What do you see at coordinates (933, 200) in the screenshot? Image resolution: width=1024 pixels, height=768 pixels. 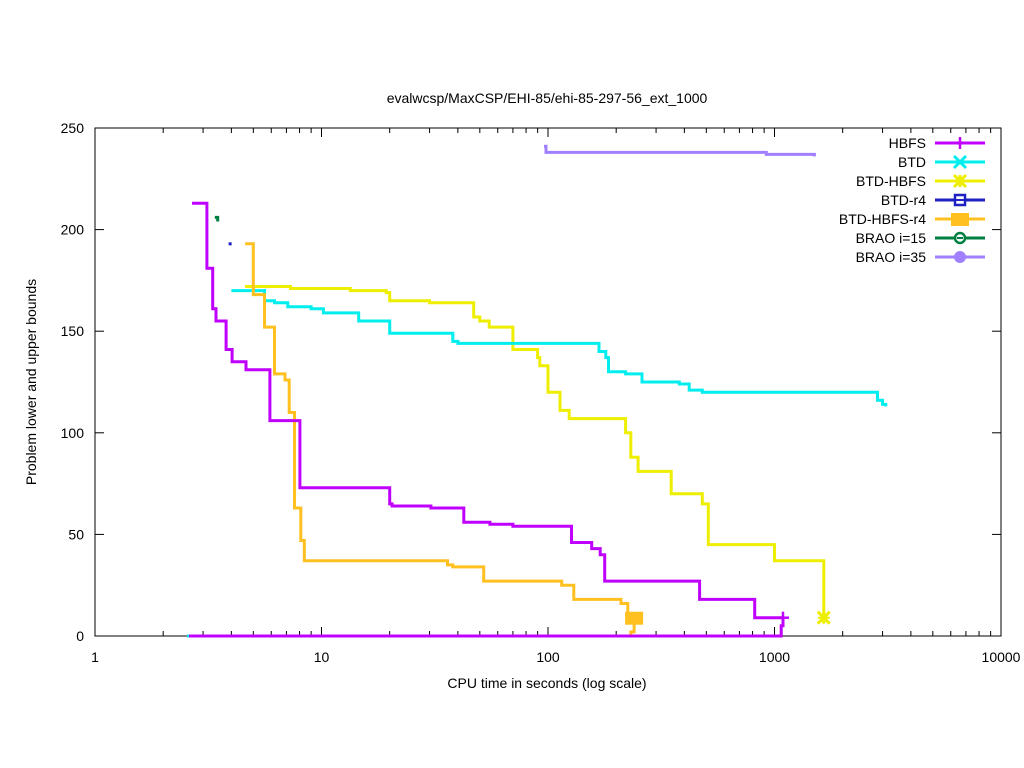 I see `legend-item: BTD-r4` at bounding box center [933, 200].